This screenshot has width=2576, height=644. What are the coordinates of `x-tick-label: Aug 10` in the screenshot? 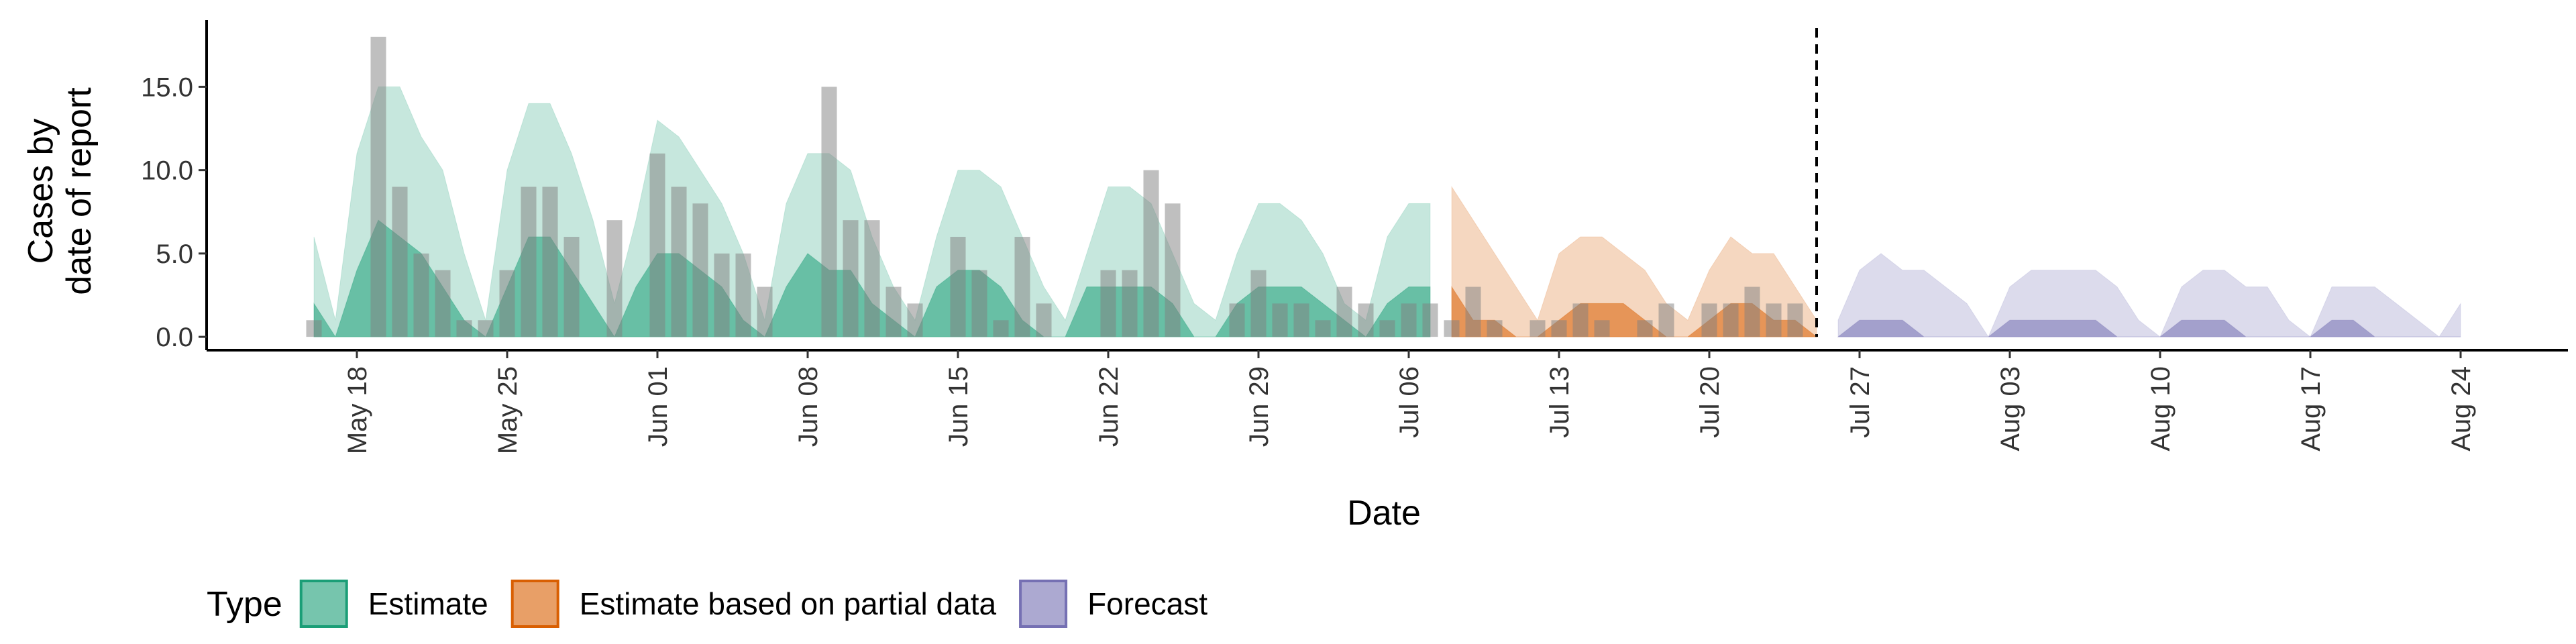 It's located at (2161, 408).